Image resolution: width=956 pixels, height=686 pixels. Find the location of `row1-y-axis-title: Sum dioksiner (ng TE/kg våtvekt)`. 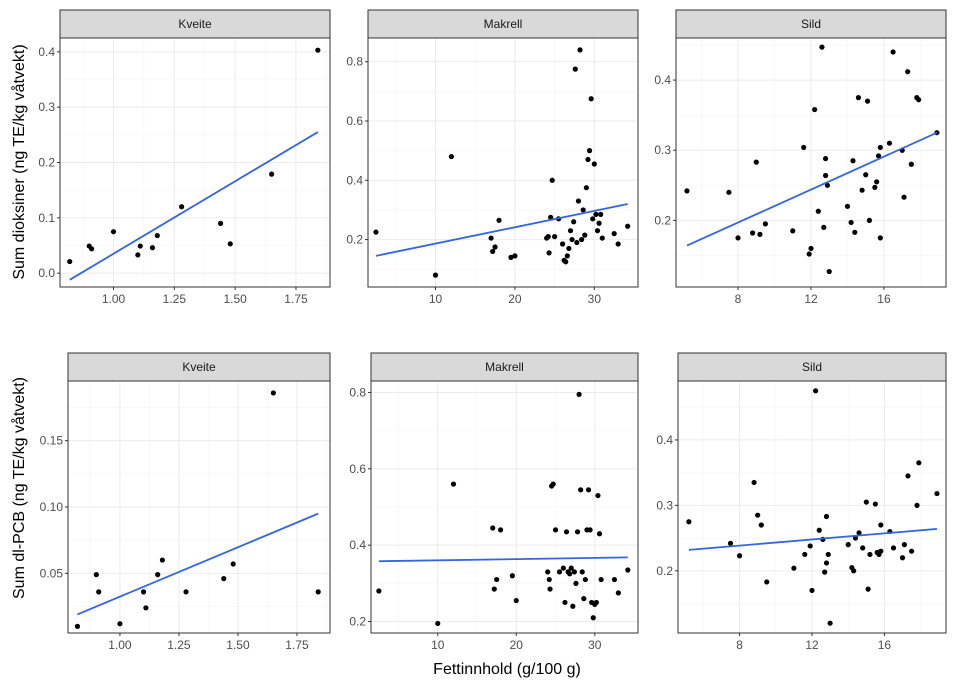

row1-y-axis-title: Sum dioksiner (ng TE/kg våtvekt) is located at coordinates (19, 161).